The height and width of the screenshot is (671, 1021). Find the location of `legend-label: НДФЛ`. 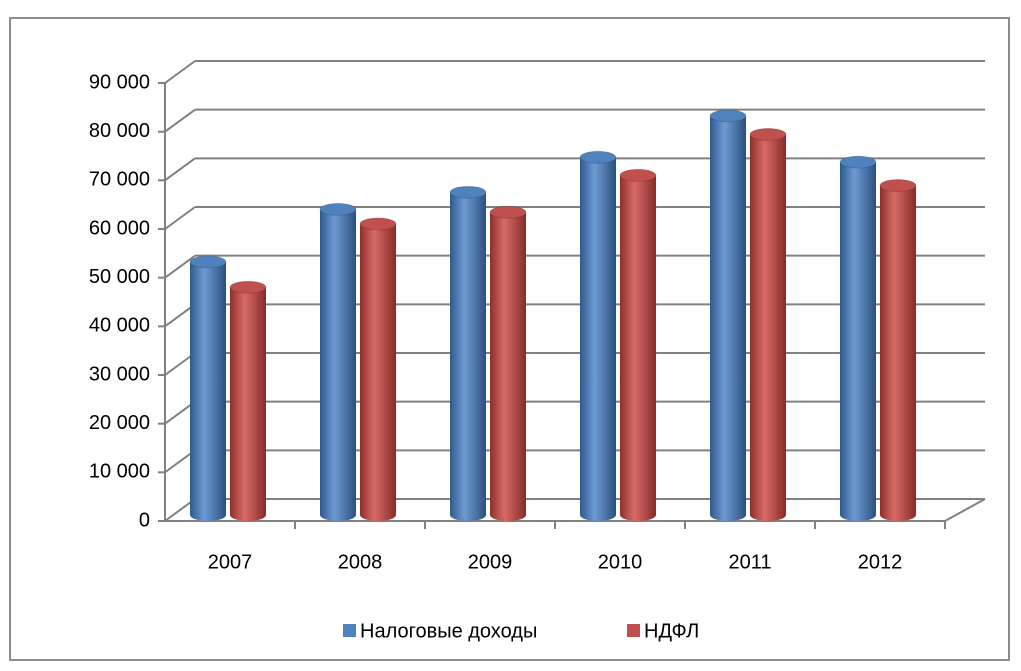

legend-label: НДФЛ is located at coordinates (671, 631).